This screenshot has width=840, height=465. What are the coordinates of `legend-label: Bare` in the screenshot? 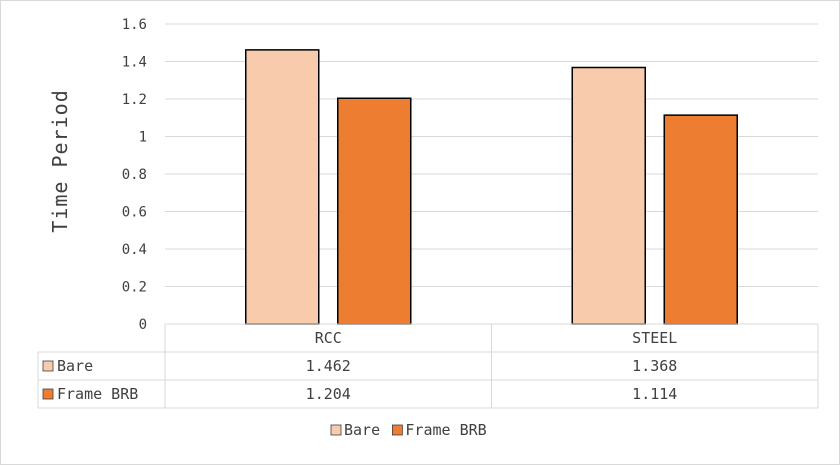 It's located at (362, 430).